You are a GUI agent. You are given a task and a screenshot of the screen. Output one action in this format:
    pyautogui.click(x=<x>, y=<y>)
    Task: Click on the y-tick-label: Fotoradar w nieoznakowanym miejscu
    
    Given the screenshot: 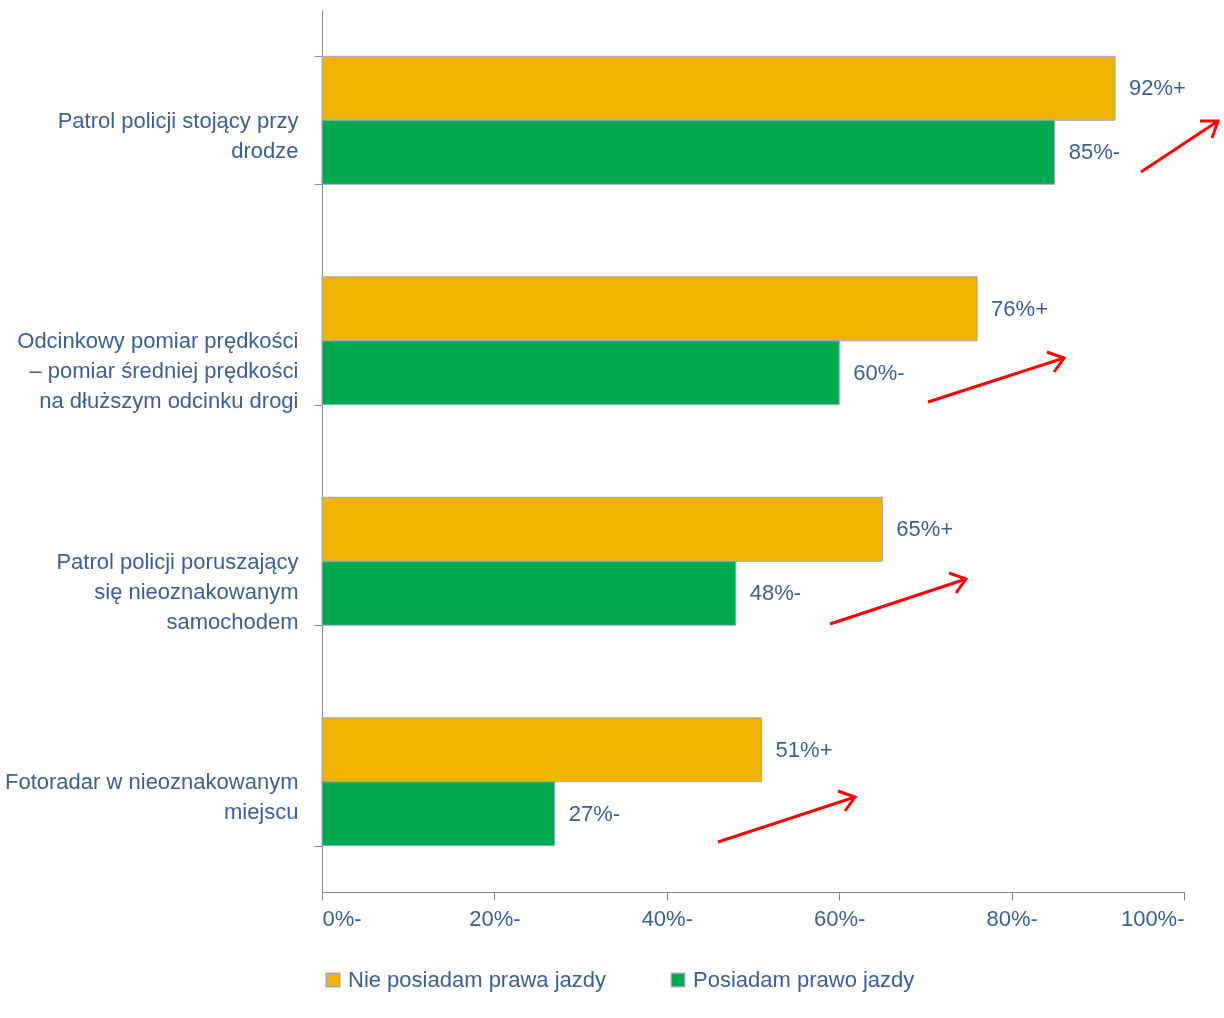 What is the action you would take?
    pyautogui.click(x=152, y=797)
    